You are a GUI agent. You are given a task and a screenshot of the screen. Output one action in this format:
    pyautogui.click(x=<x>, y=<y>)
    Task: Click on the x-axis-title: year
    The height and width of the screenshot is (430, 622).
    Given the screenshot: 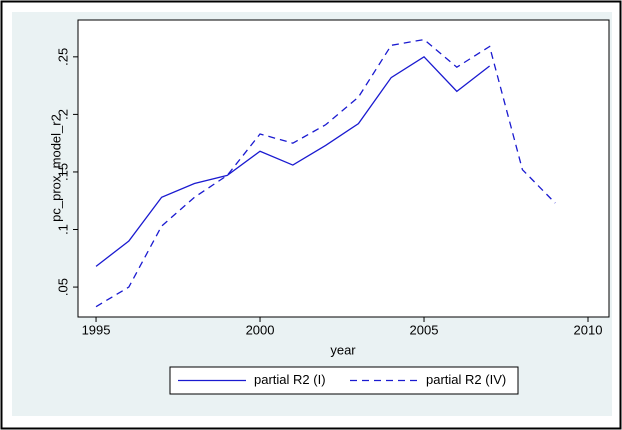 What is the action you would take?
    pyautogui.click(x=343, y=349)
    